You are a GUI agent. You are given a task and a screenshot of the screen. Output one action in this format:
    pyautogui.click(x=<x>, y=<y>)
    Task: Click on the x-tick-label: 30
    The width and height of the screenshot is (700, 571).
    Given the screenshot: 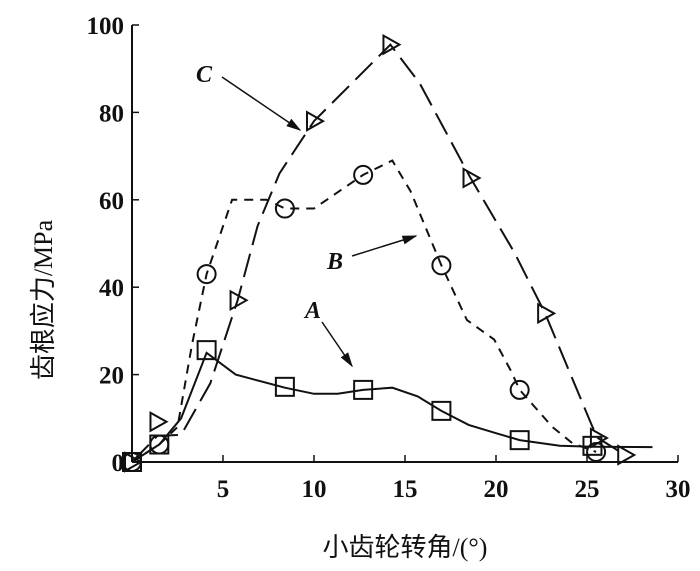 What is the action you would take?
    pyautogui.click(x=678, y=489)
    